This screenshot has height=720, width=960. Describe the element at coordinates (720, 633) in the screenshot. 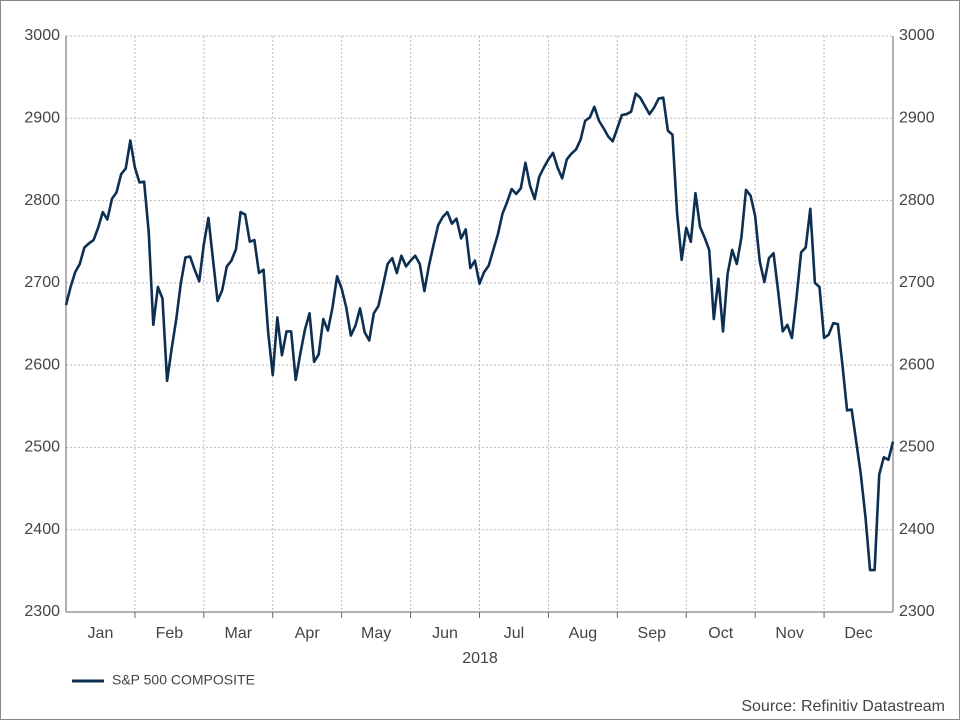

I see `x-tick-label: Oct` at that location.